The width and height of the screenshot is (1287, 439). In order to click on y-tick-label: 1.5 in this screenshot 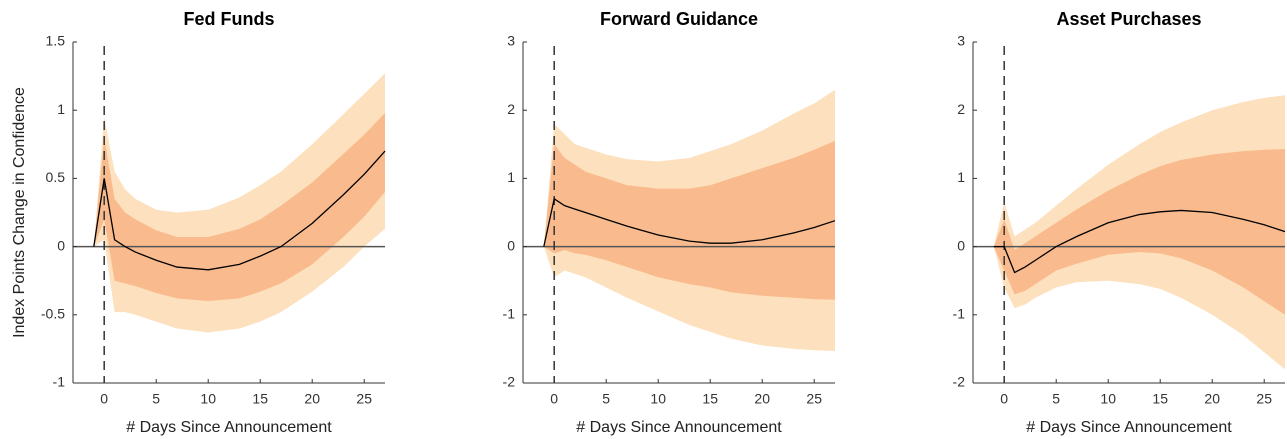, I will do `click(56, 41)`.